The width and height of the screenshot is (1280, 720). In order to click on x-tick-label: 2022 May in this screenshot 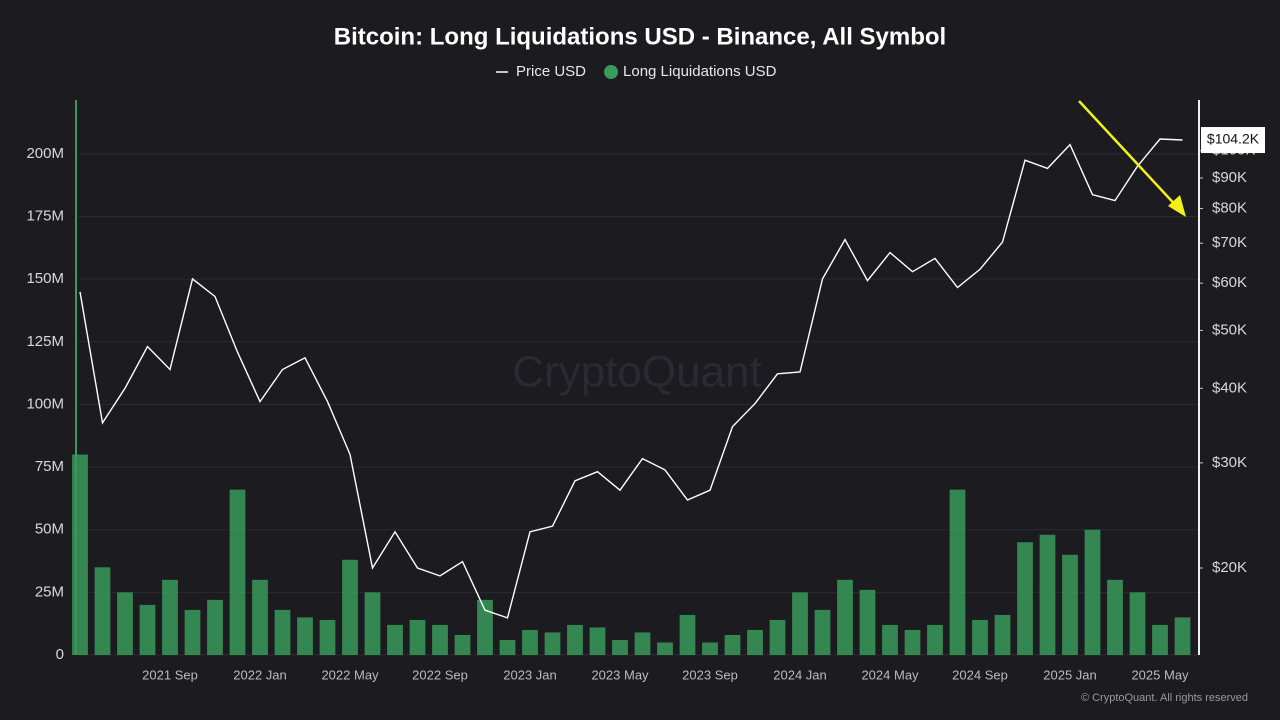, I will do `click(350, 674)`.